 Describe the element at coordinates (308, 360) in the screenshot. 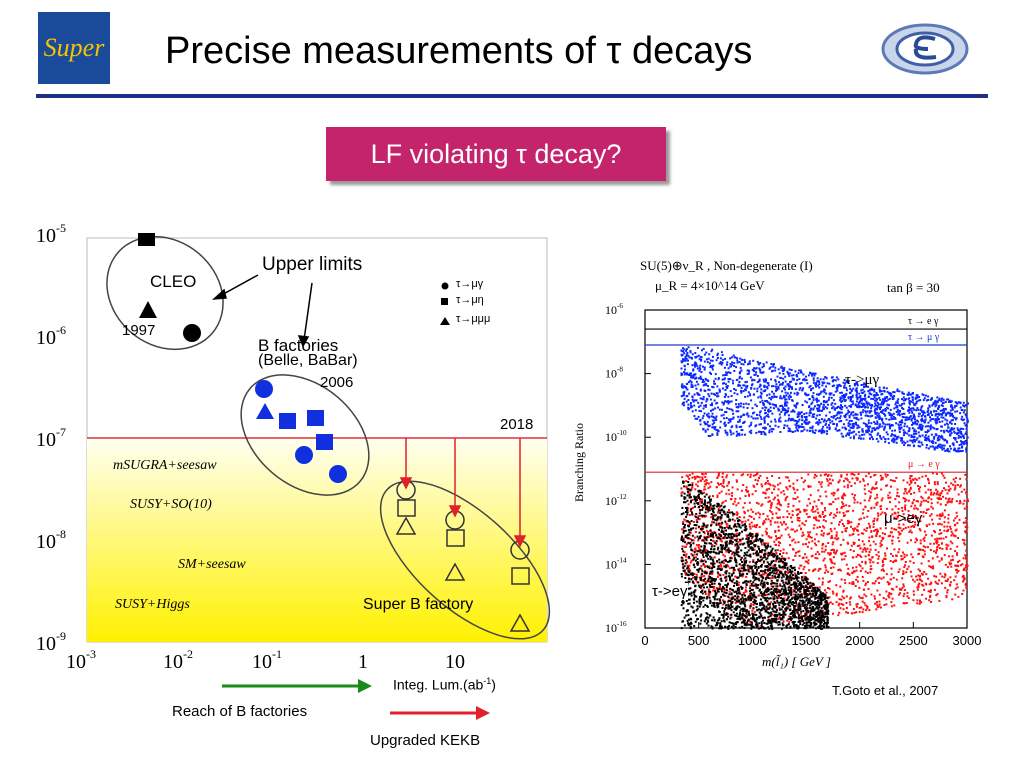

I see `belle-babar-label: (Belle, BaBar)` at that location.